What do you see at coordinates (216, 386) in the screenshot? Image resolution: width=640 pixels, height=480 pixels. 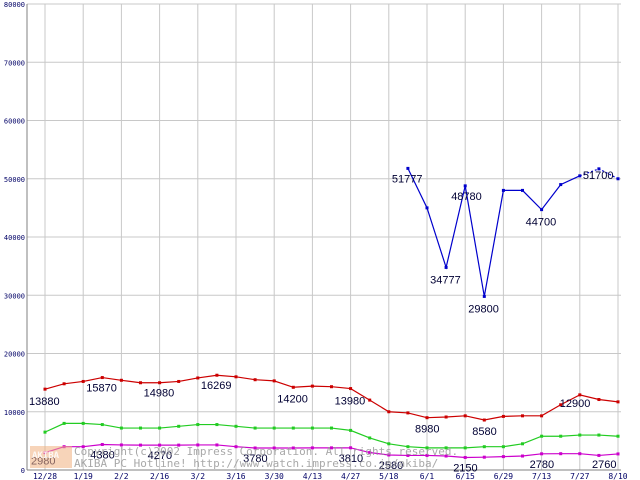 I see `data-label: 16269` at bounding box center [216, 386].